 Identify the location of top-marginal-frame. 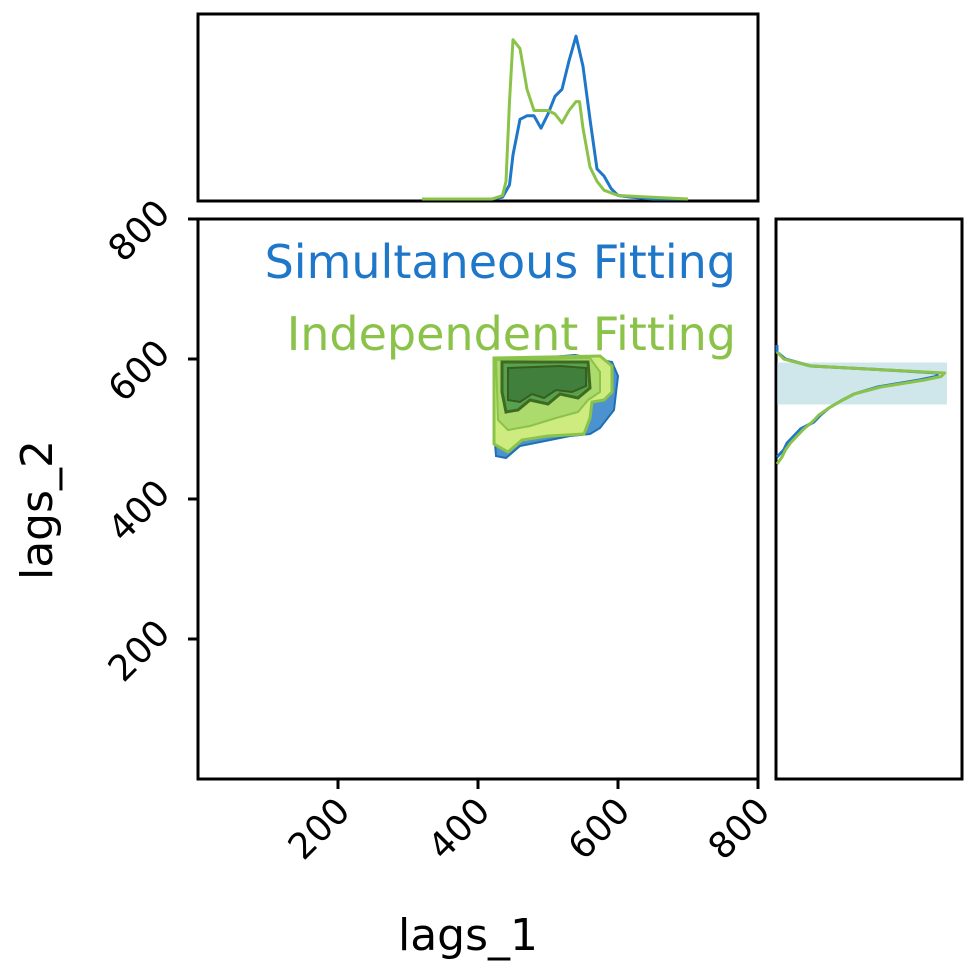
(478, 107).